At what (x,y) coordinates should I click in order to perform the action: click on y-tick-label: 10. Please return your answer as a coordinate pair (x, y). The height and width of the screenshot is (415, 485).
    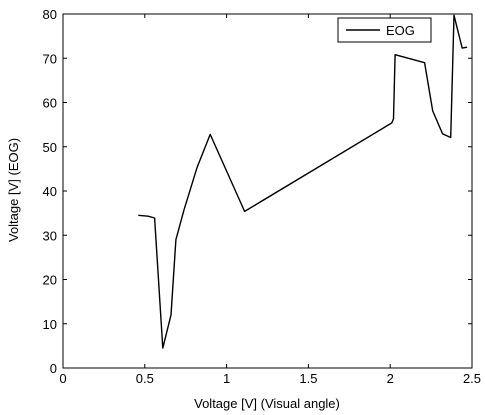
    Looking at the image, I should click on (50, 324).